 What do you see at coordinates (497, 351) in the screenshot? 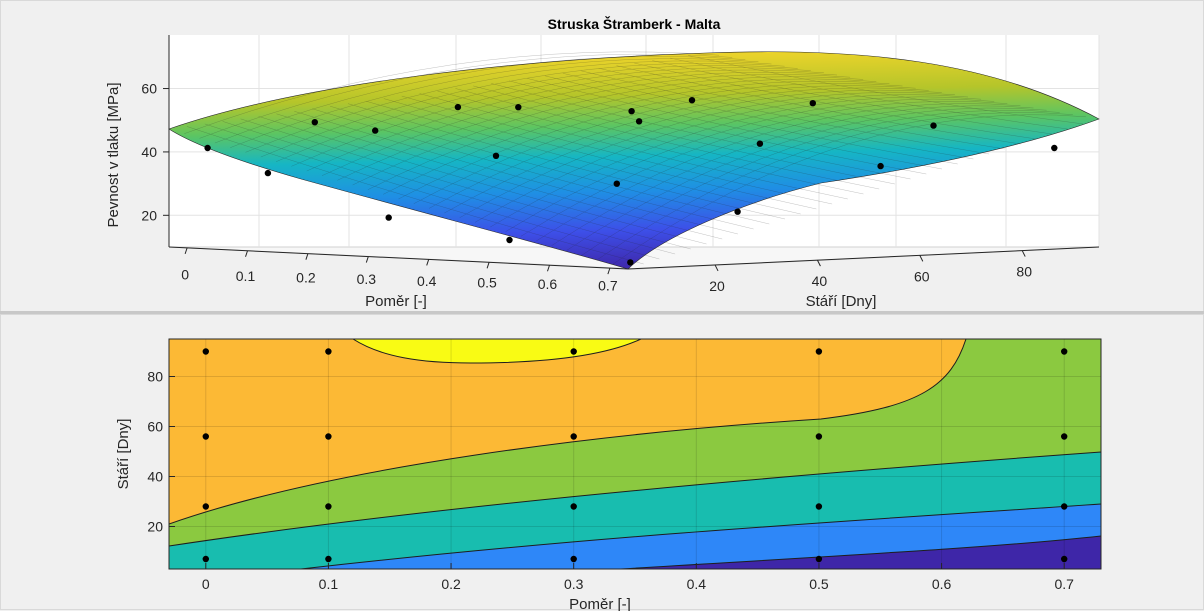
I see `contour-region-yellow` at bounding box center [497, 351].